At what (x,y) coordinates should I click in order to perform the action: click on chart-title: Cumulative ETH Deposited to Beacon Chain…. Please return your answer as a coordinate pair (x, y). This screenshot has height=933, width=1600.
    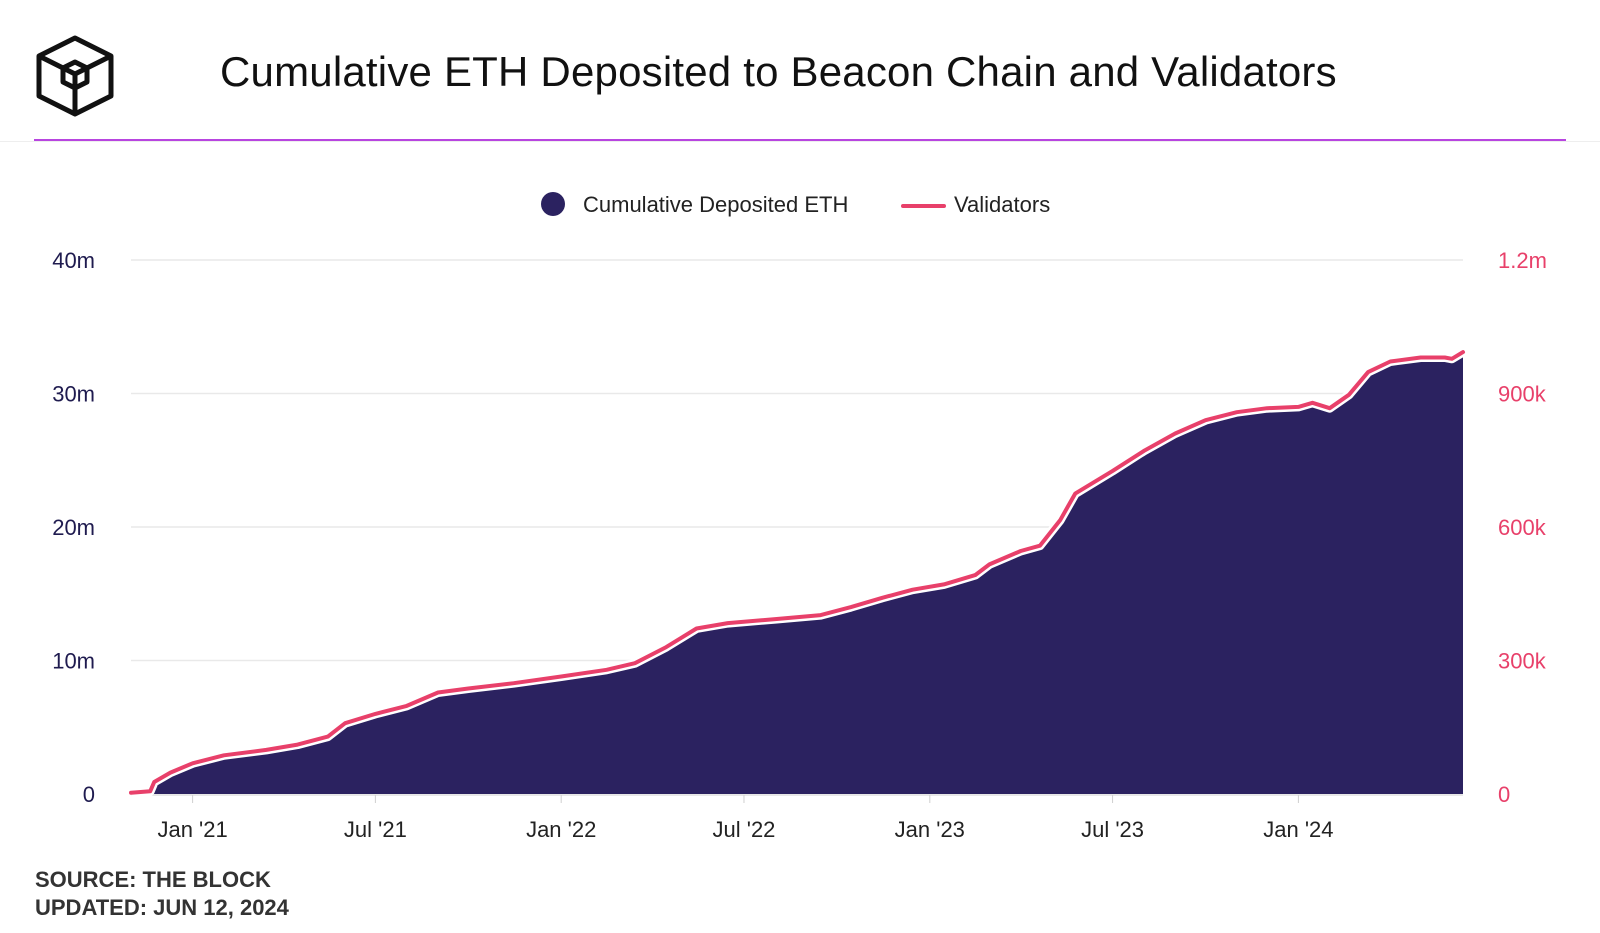
    Looking at the image, I should click on (778, 71).